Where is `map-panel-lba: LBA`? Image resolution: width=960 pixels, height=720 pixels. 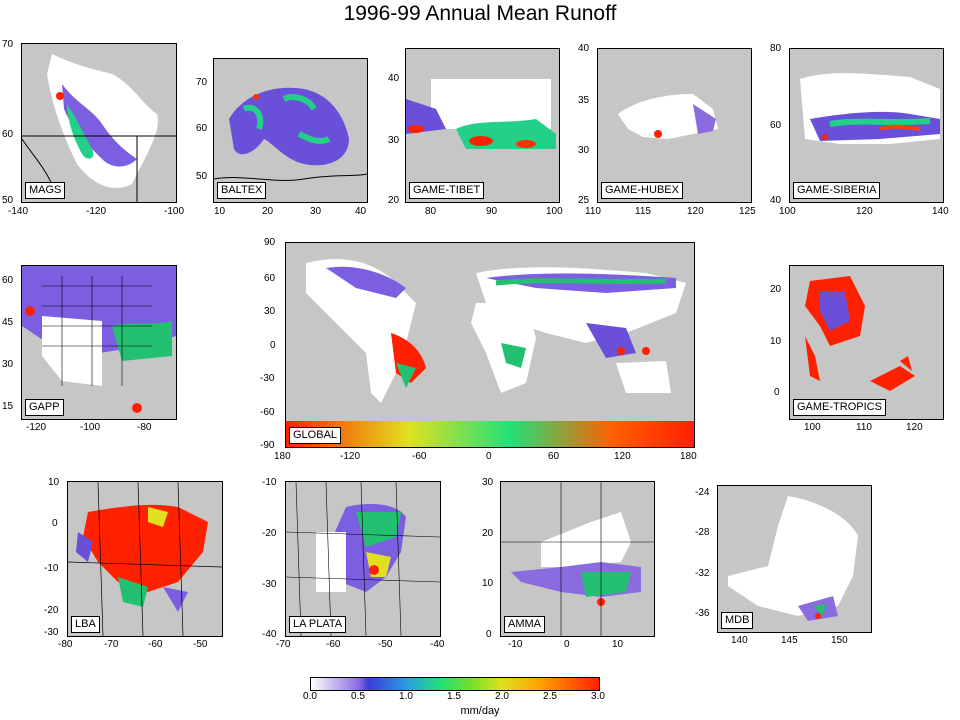
map-panel-lba: LBA is located at coordinates (145, 559).